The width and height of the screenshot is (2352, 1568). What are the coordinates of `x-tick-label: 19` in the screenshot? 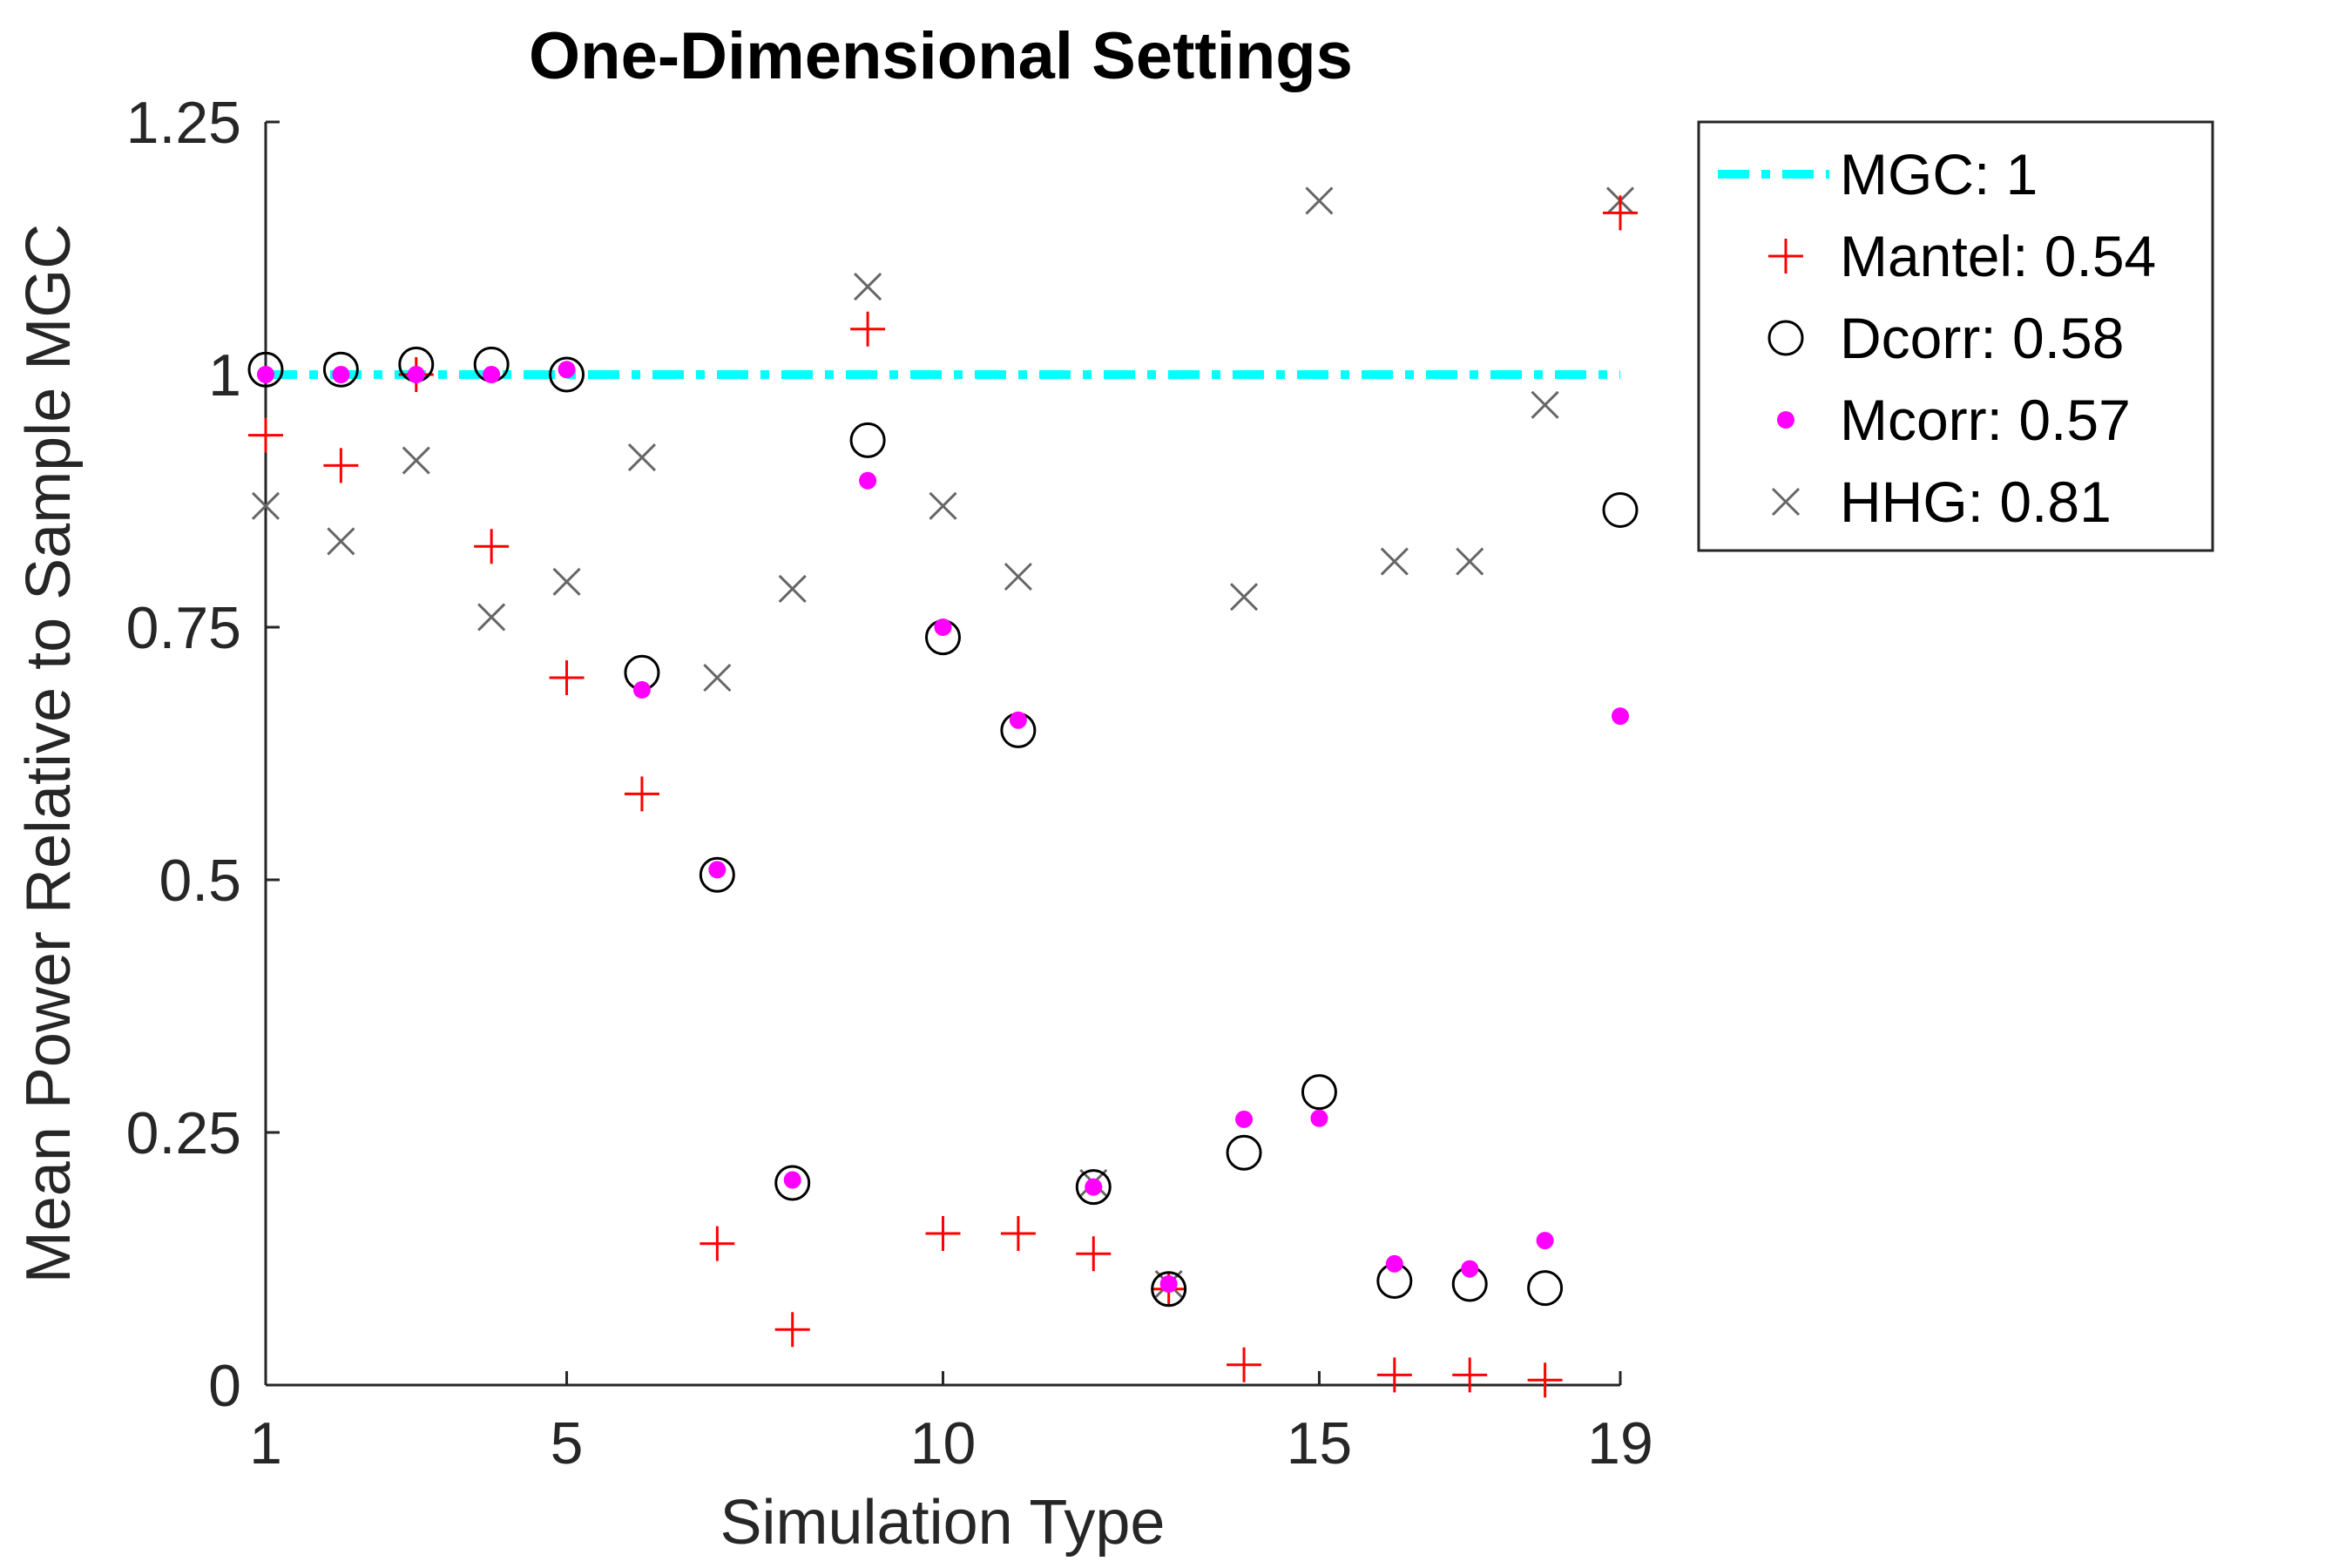 It's located at (1620, 1443).